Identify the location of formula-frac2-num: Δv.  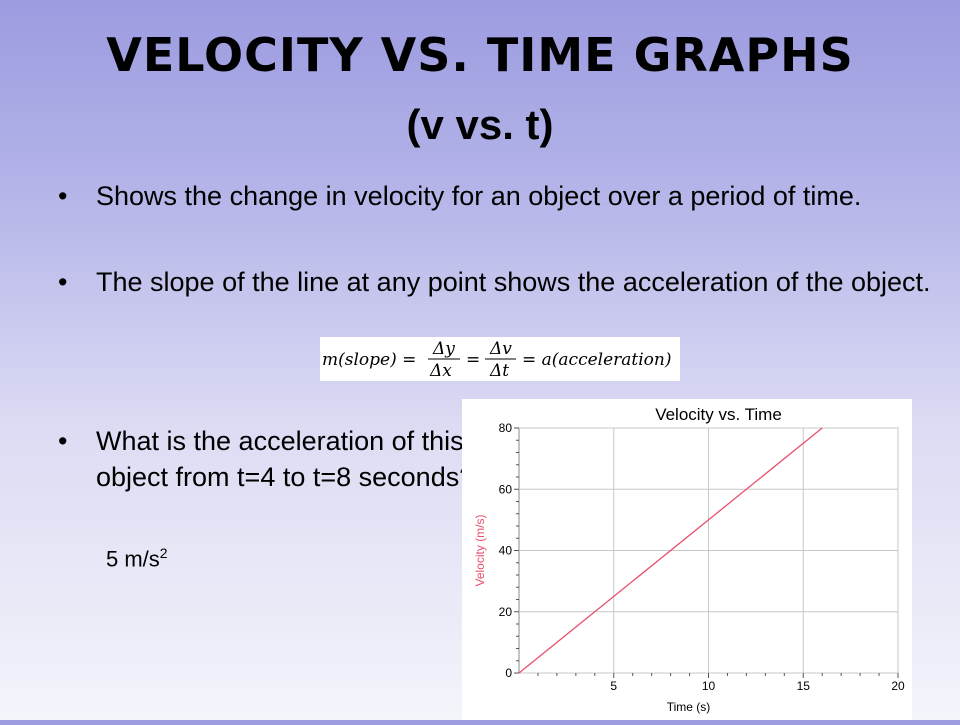
(500, 349).